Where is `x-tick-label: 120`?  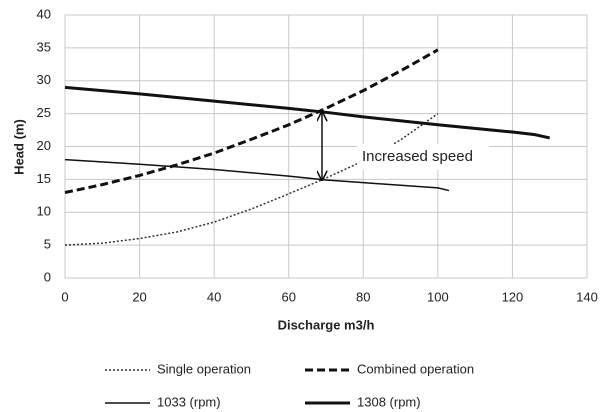
x-tick-label: 120 is located at coordinates (513, 296).